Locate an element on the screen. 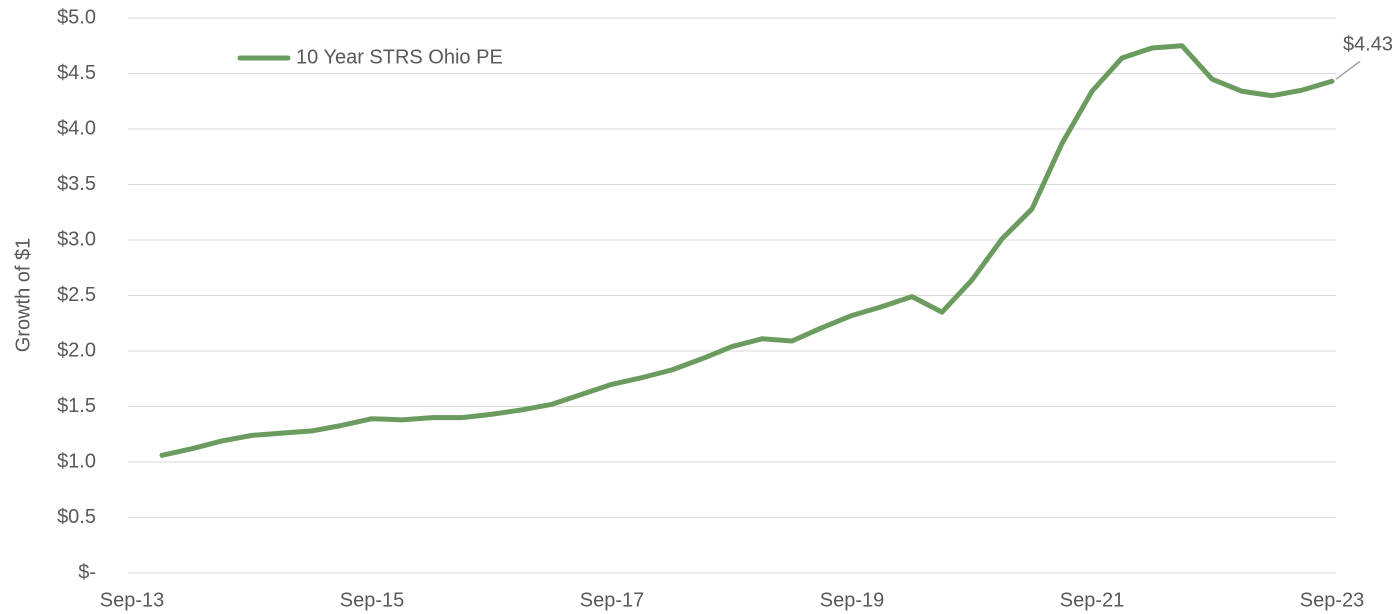  y-axis-label: Growth of $1 is located at coordinates (23, 295).